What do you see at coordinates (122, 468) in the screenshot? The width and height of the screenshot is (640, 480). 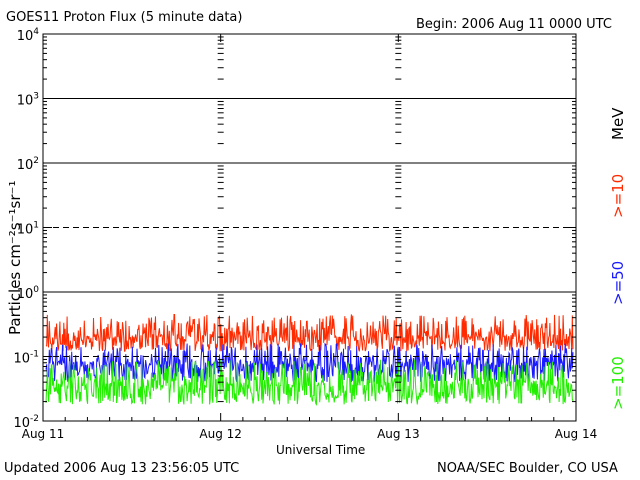 I see `updated-time: Updated 2006 Aug 13 23:56:05 UTC` at bounding box center [122, 468].